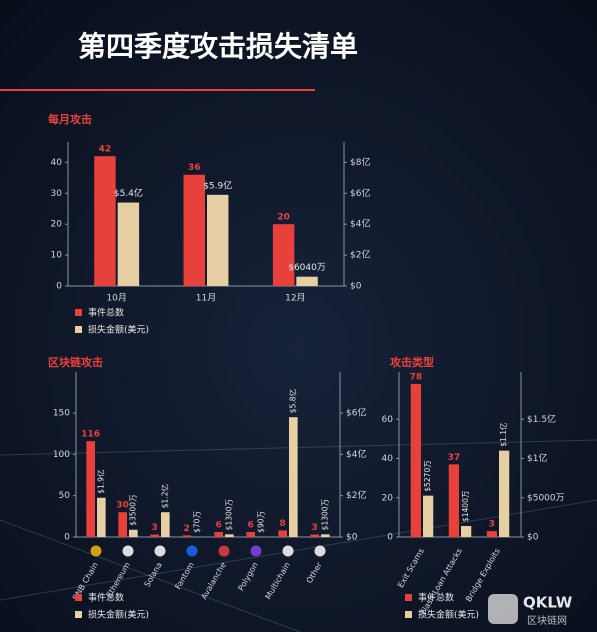 This screenshot has width=597, height=632. I want to click on y2-tick-label: $5000万, so click(546, 498).